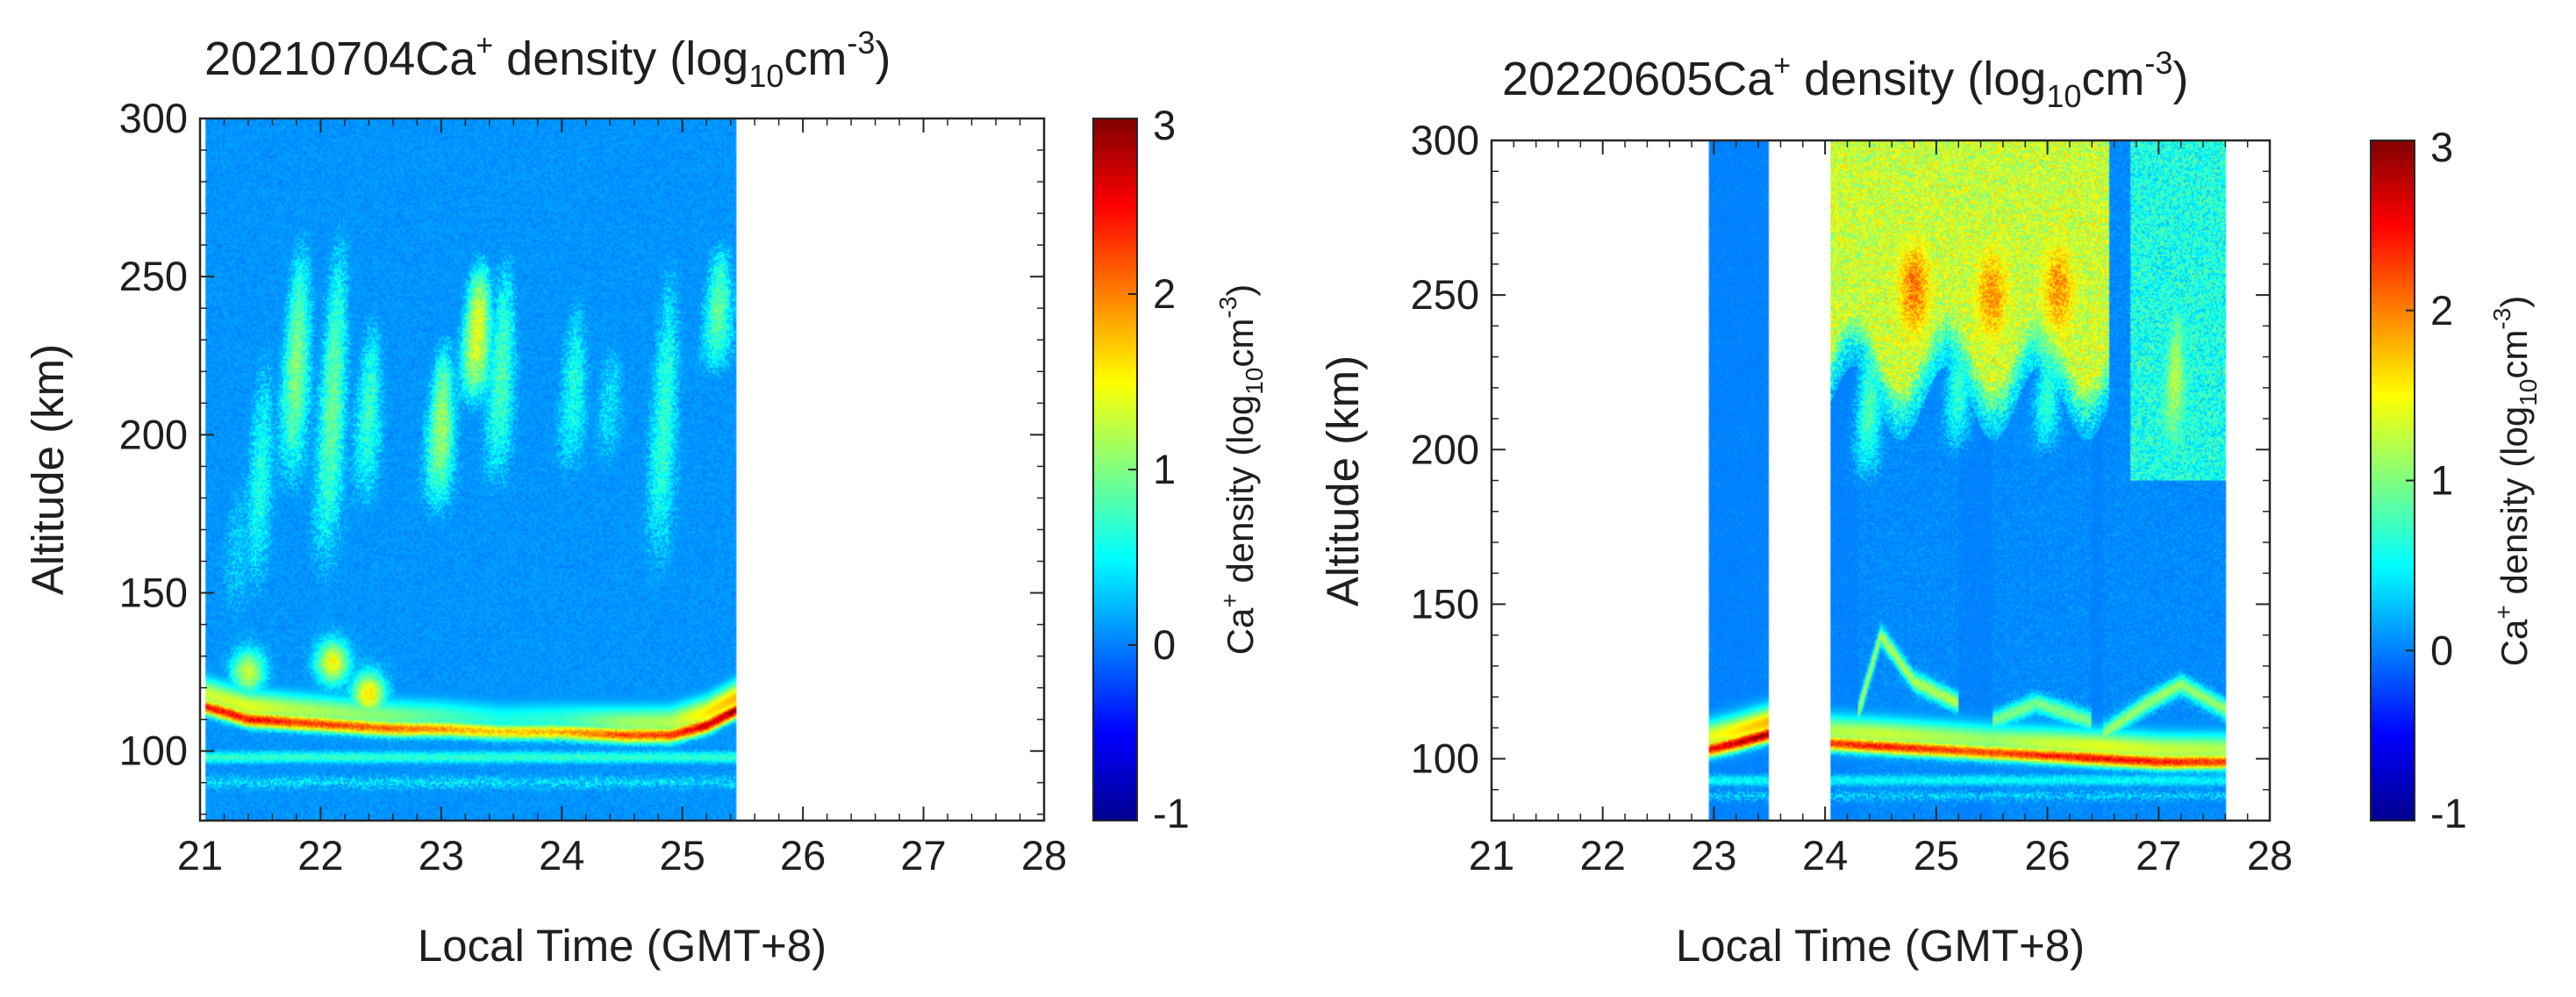 This screenshot has height=997, width=2576. I want to click on panel-2-colorbar-ticks: -1 0 1 2 3, so click(2436, 480).